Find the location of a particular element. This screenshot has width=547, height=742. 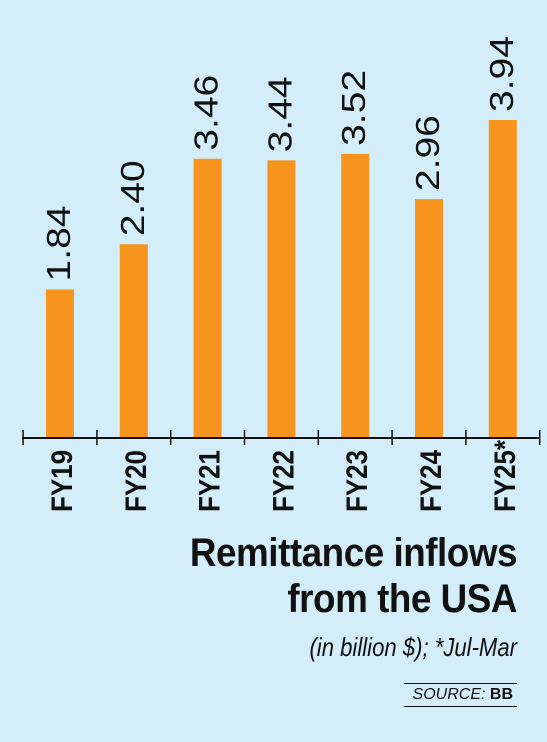

value-label-fy23: 3.52 is located at coordinates (353, 108).